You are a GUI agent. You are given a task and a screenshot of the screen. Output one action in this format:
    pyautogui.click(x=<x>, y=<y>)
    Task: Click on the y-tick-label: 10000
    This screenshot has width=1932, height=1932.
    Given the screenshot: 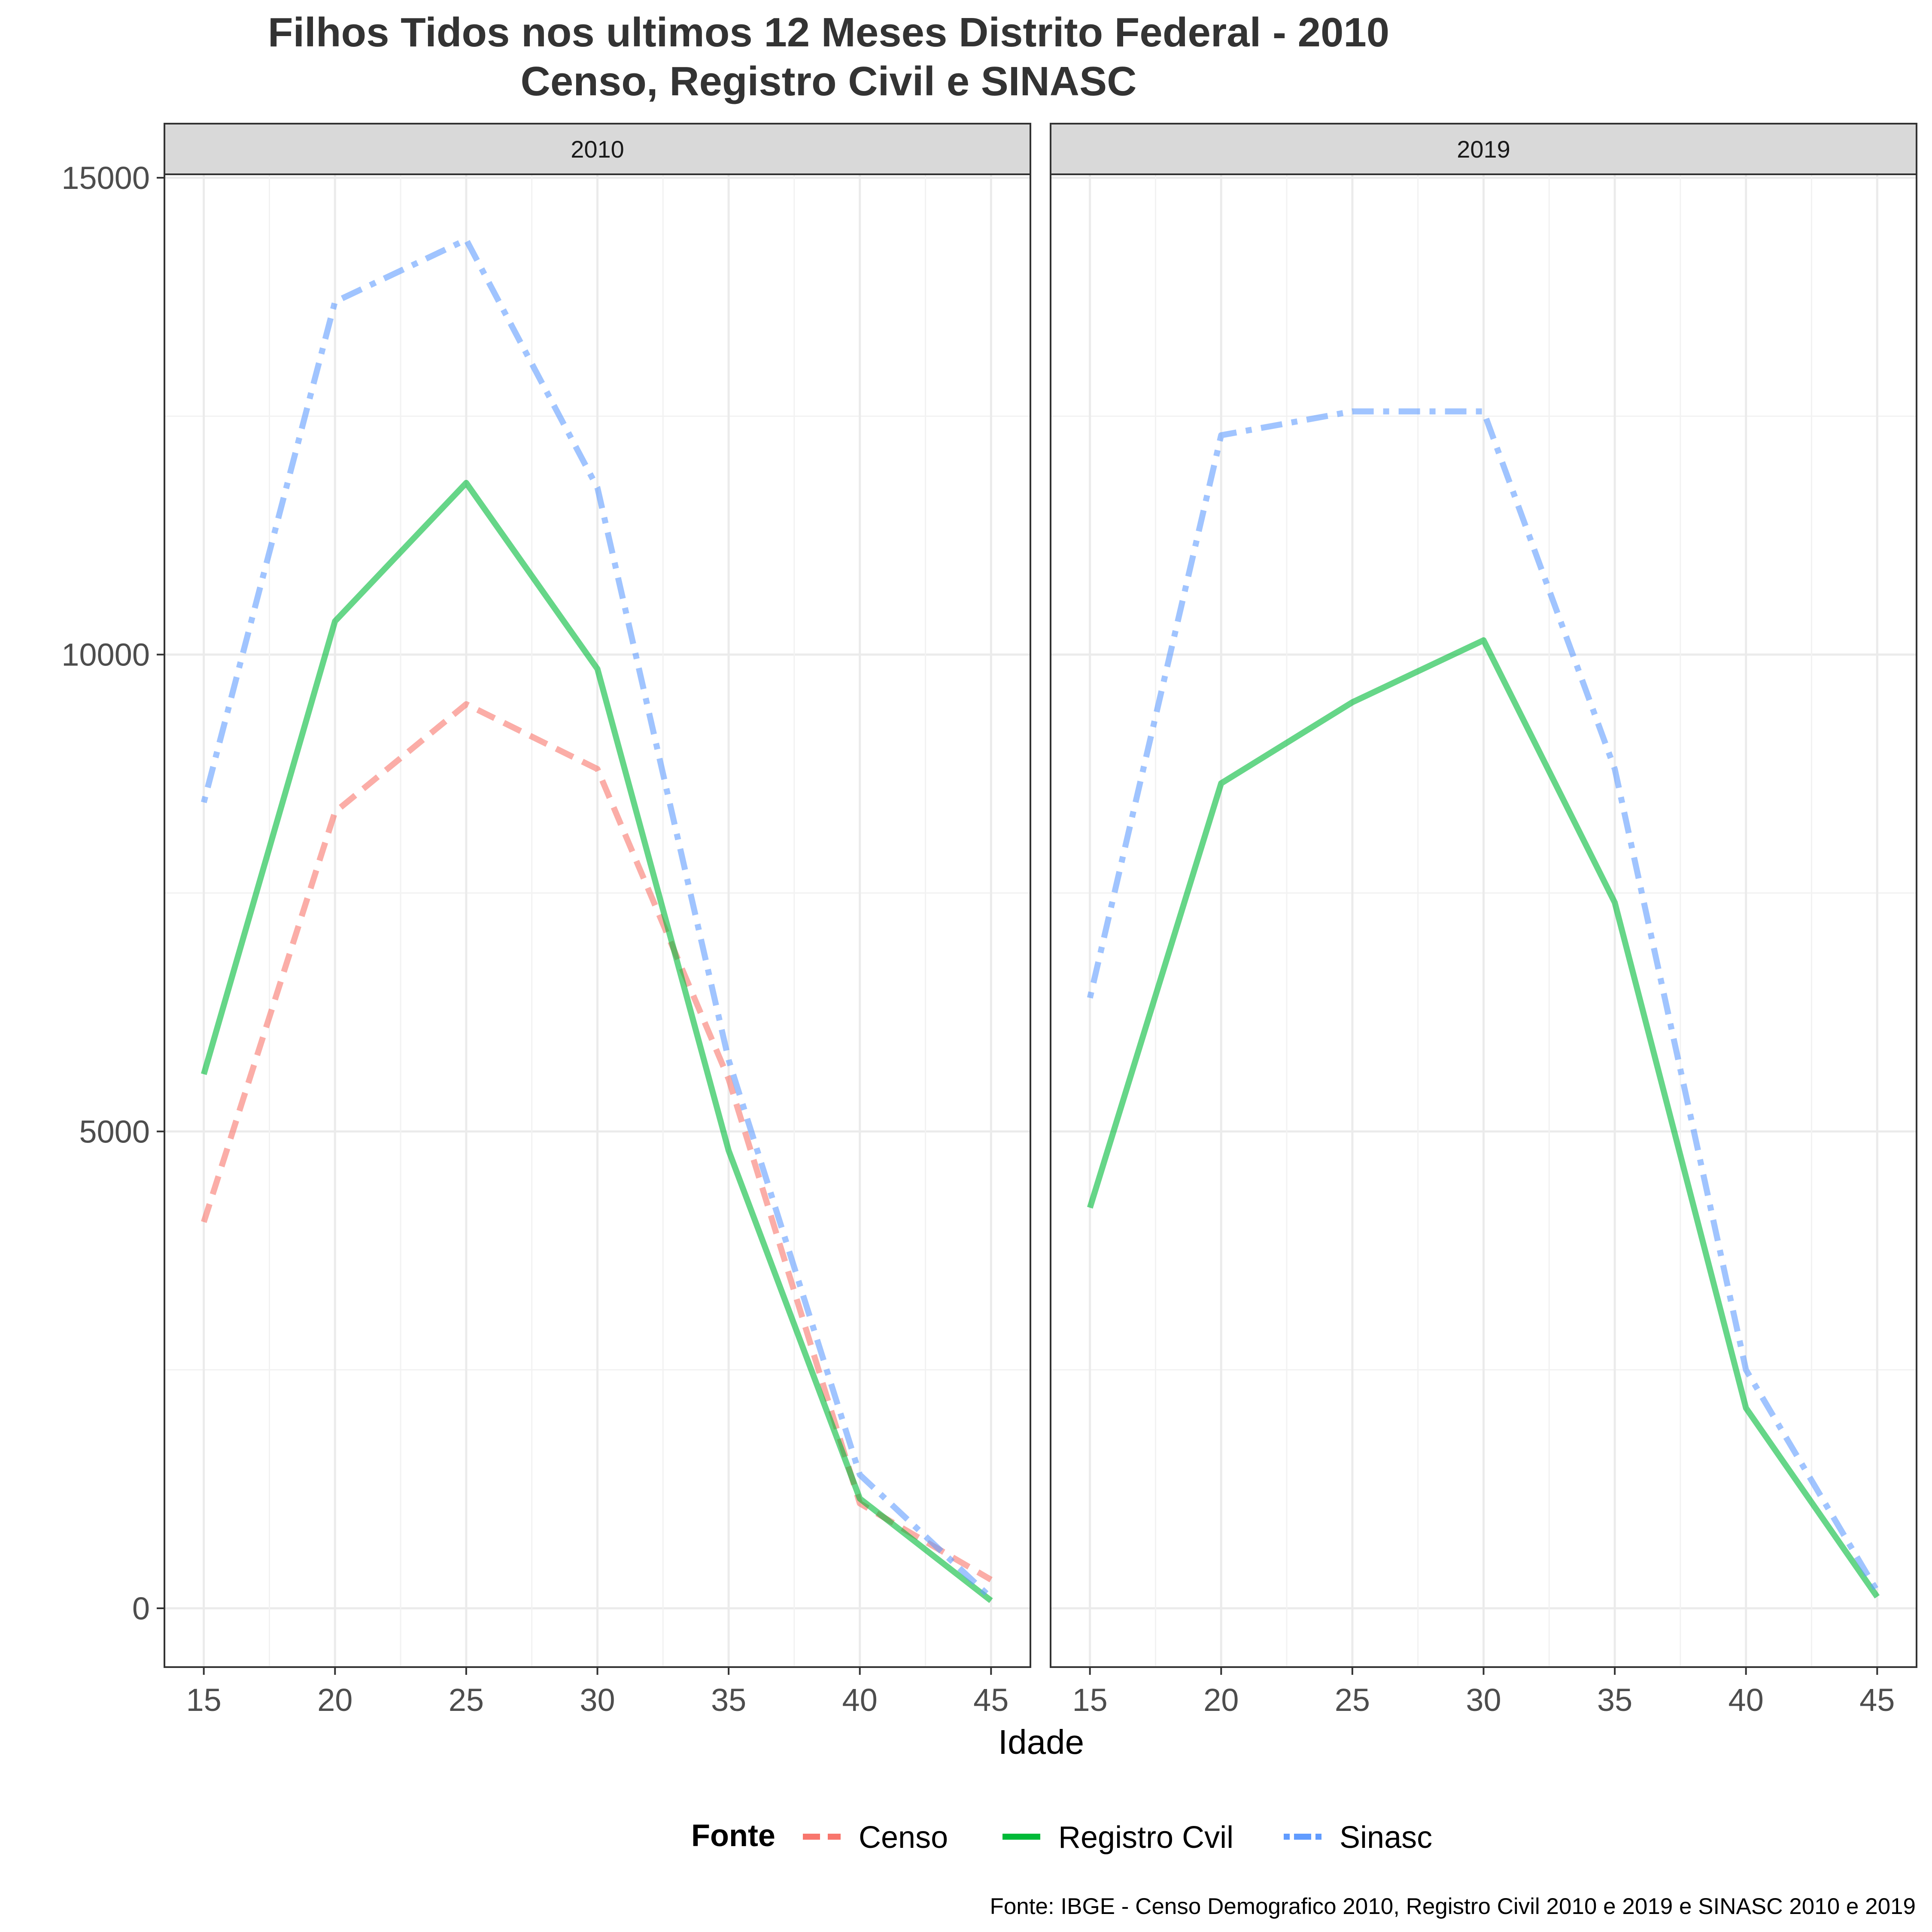 What is the action you would take?
    pyautogui.click(x=106, y=655)
    